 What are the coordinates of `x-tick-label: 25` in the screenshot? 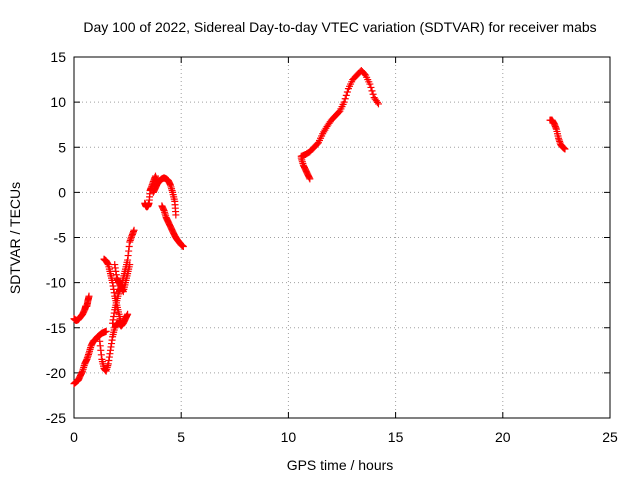 It's located at (610, 437).